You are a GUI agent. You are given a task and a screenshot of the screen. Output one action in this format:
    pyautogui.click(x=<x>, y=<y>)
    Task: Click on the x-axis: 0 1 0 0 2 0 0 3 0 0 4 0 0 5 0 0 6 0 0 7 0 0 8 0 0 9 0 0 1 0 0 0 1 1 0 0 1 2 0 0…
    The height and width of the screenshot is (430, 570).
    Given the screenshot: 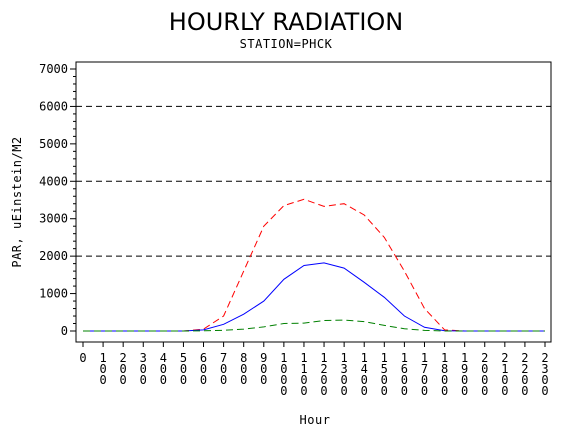 What is the action you would take?
    pyautogui.click(x=314, y=370)
    